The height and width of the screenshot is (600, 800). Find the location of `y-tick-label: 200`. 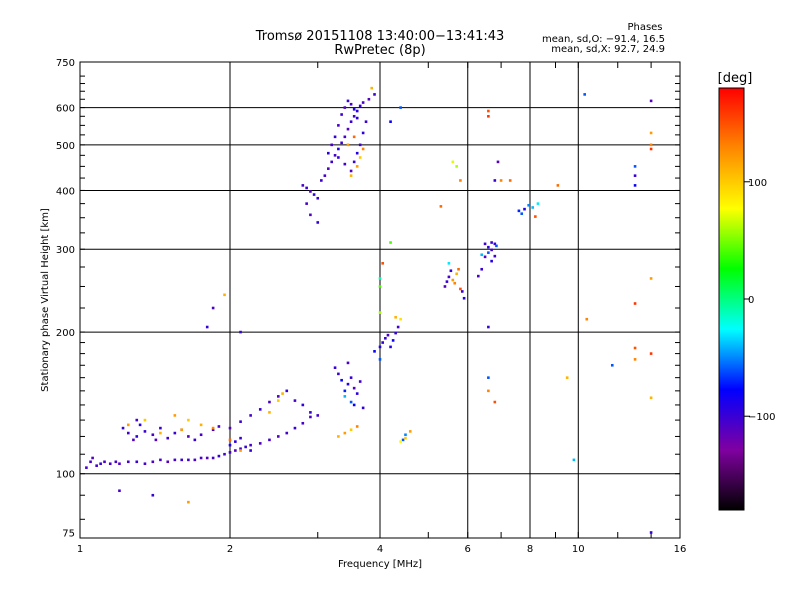

y-tick-label: 200 is located at coordinates (65, 333).